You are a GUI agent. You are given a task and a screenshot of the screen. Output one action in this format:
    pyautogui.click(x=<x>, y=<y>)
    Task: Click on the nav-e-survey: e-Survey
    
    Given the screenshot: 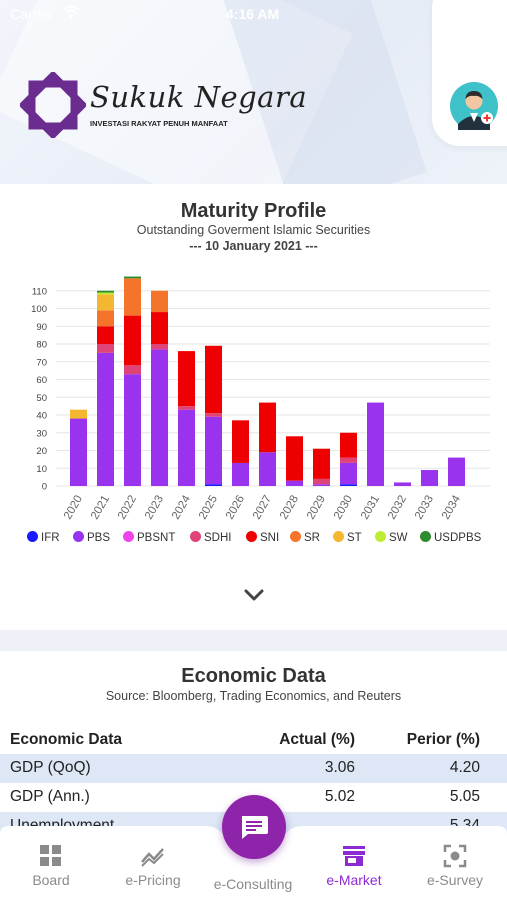 What is the action you would take?
    pyautogui.click(x=455, y=866)
    